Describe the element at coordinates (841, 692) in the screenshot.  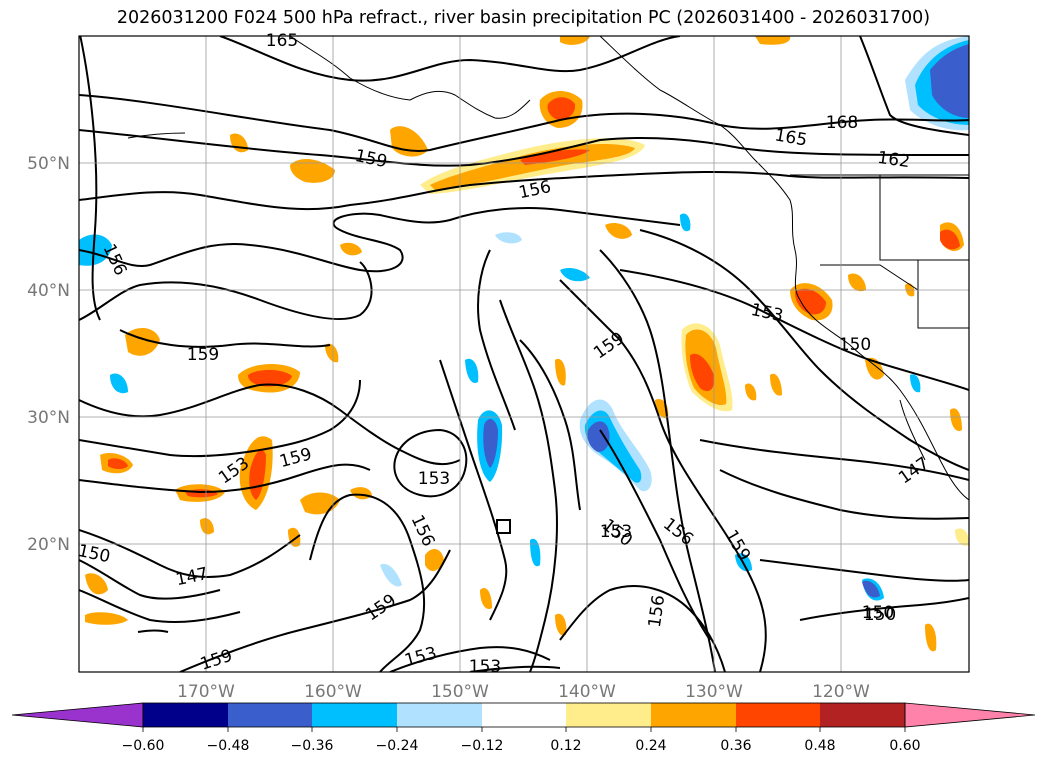
I see `lon-label: 120°W` at that location.